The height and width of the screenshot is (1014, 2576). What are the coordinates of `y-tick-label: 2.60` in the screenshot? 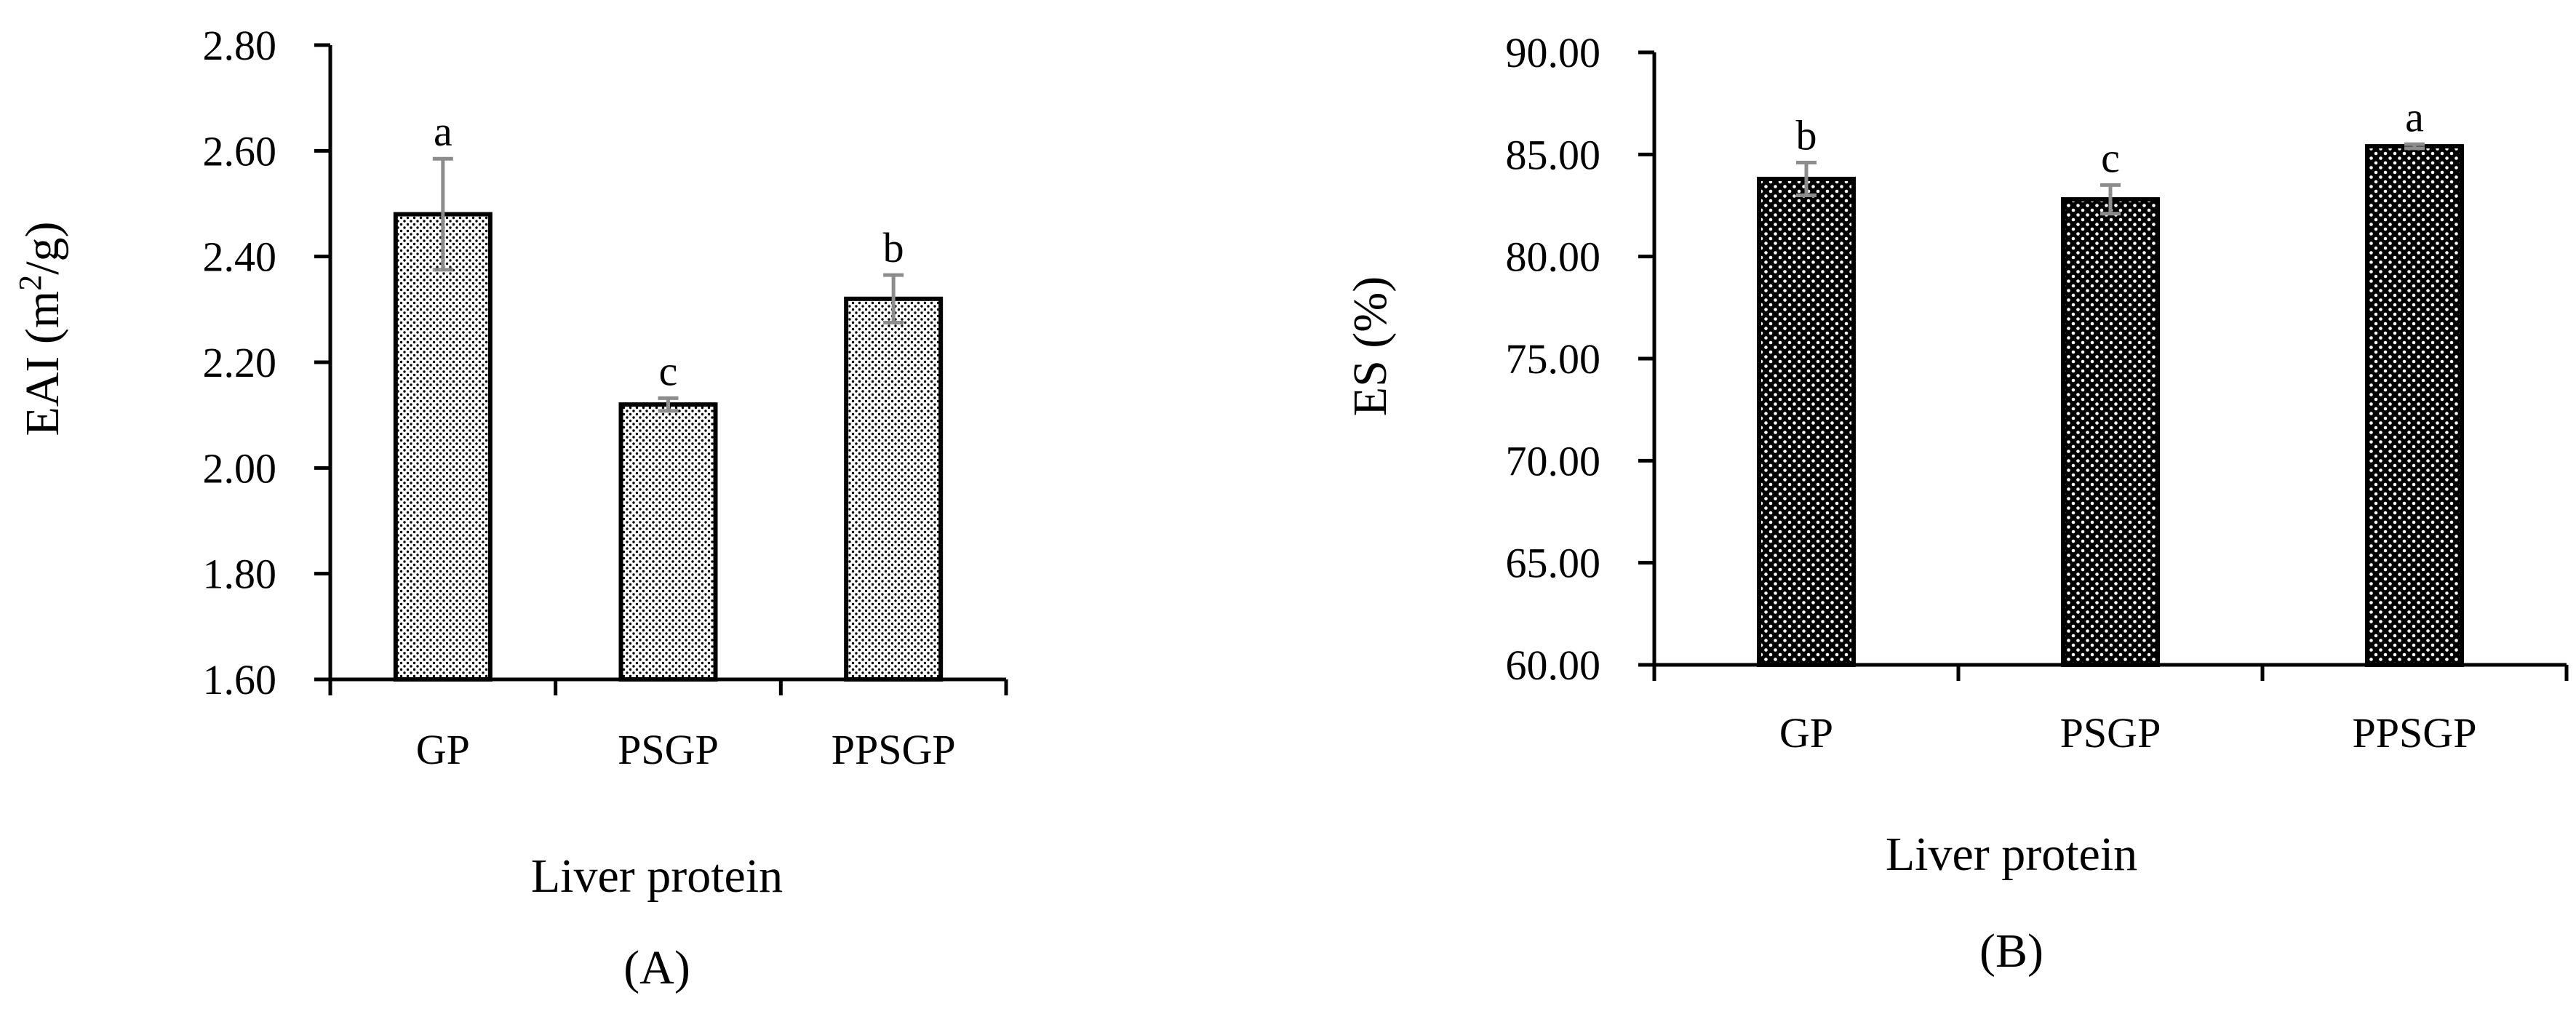 It's located at (240, 151).